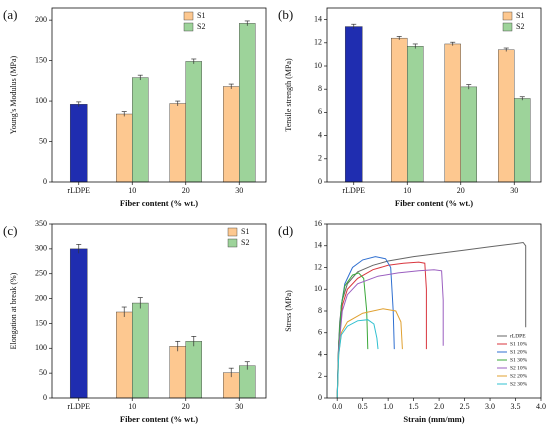  Describe the element at coordinates (414, 406) in the screenshot. I see `x-tick-label: 1.5` at that location.